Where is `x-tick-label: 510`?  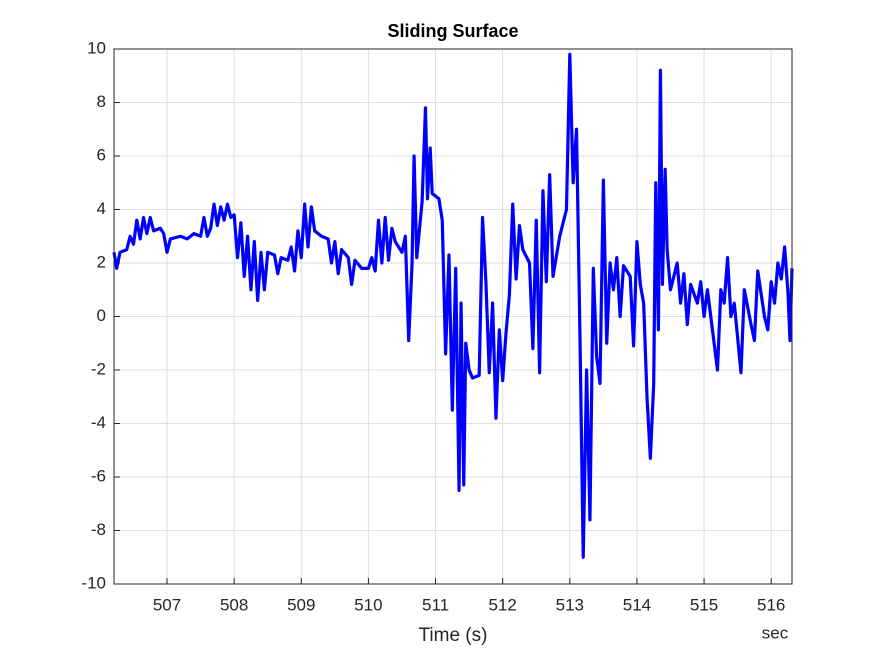
x-tick-label: 510 is located at coordinates (368, 604).